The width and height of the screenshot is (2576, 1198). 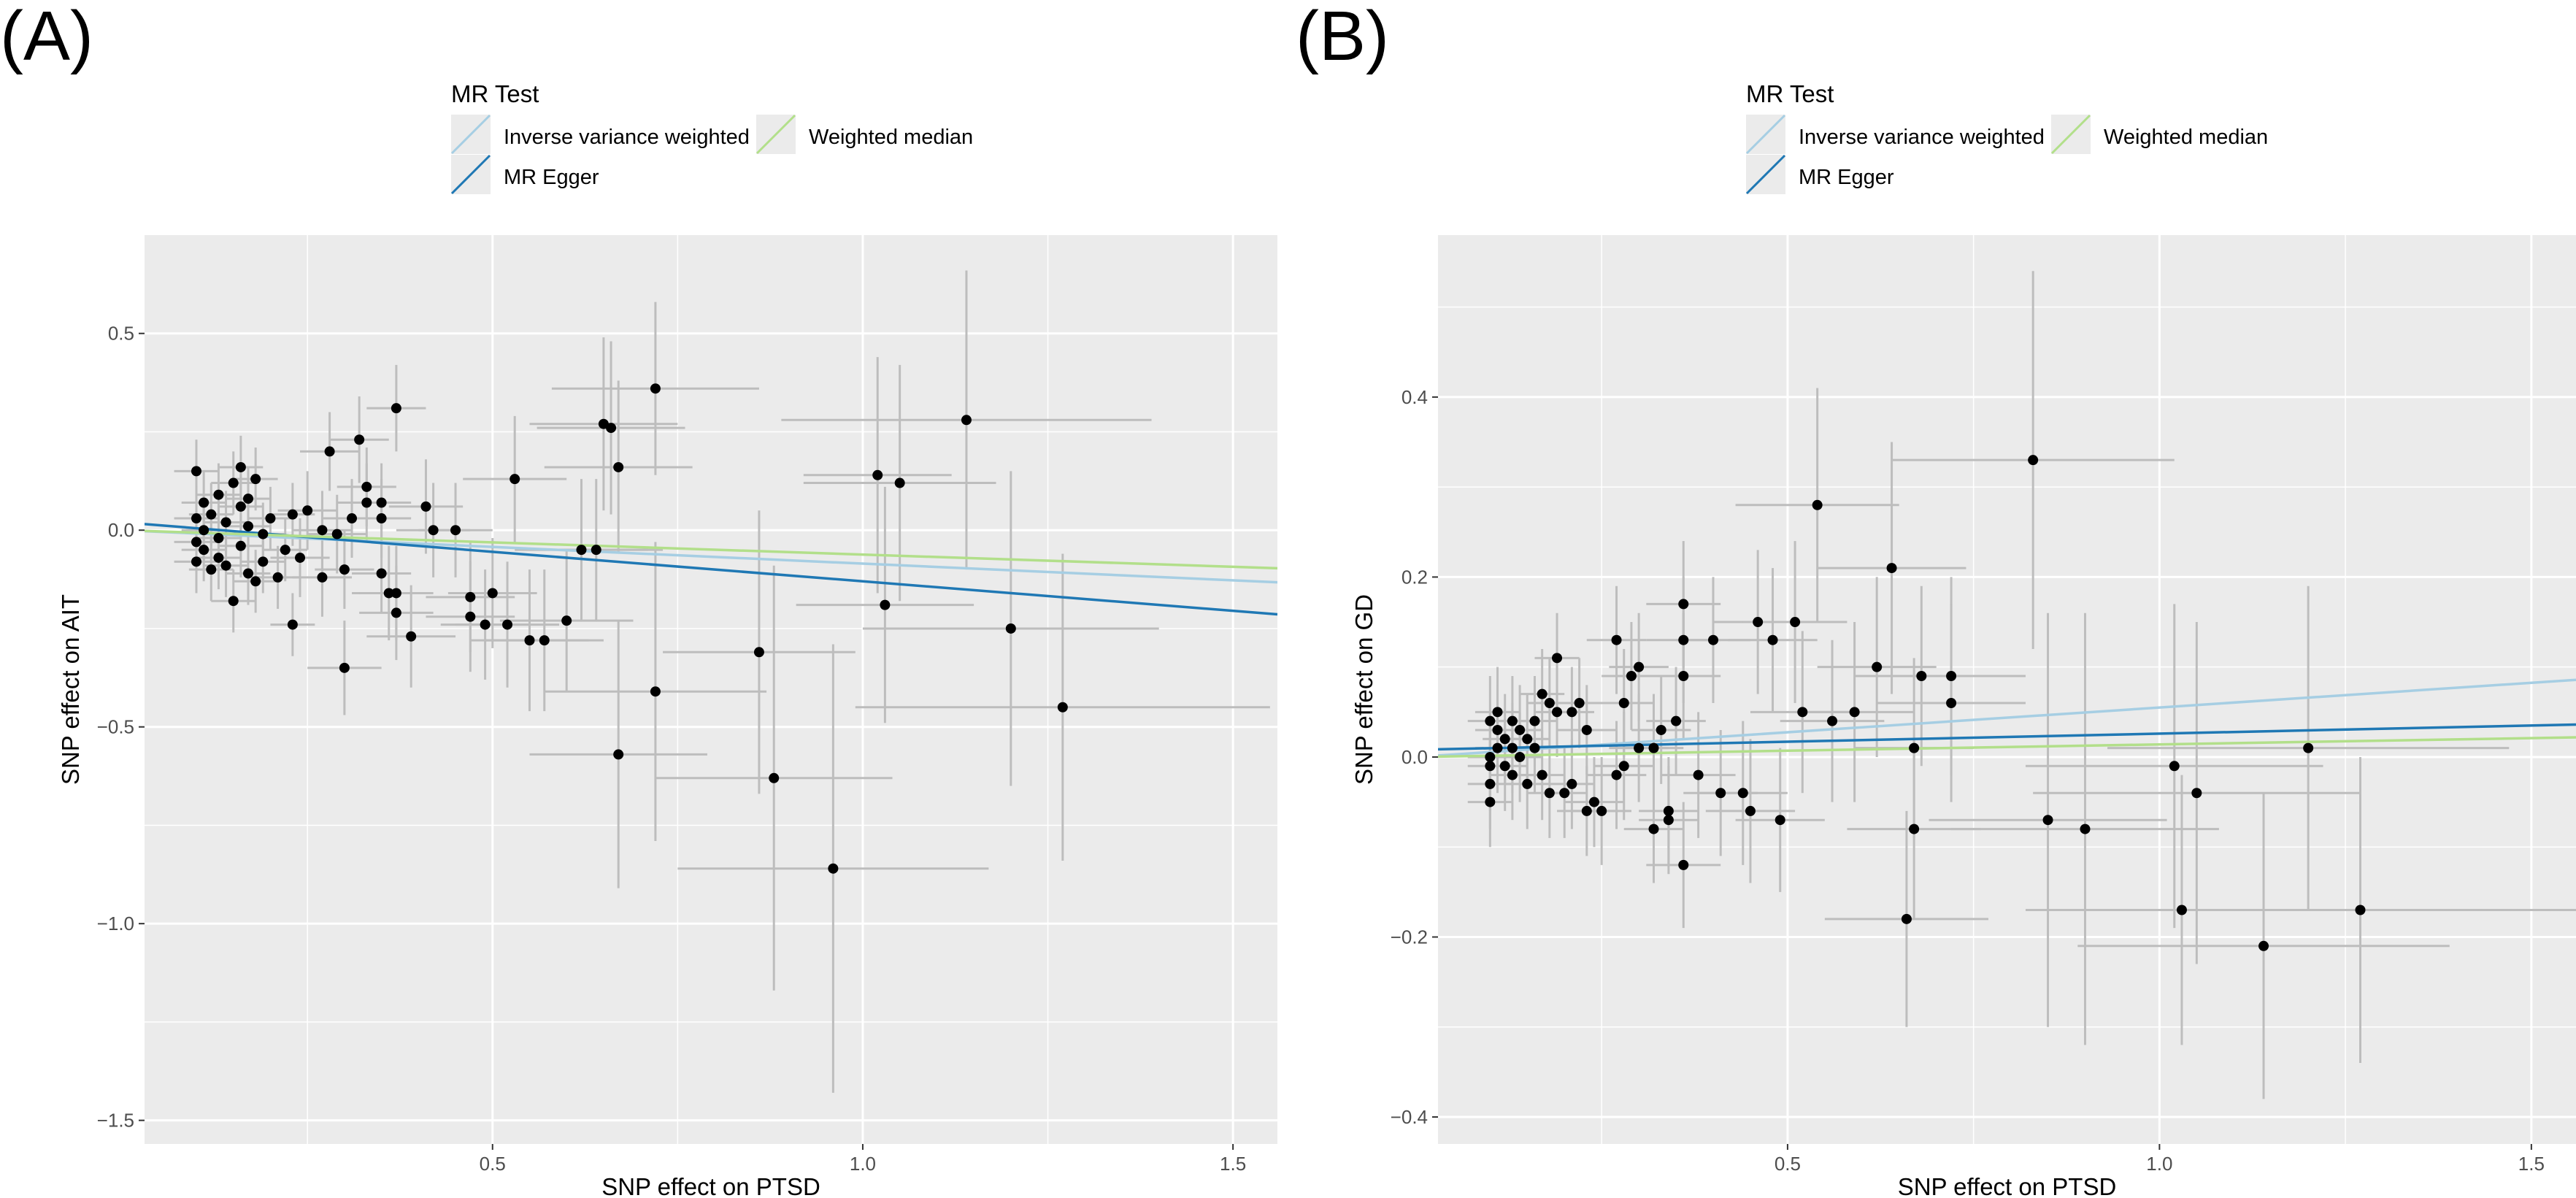 I want to click on y-axis-title: SNP effect on GD, so click(x=1363, y=689).